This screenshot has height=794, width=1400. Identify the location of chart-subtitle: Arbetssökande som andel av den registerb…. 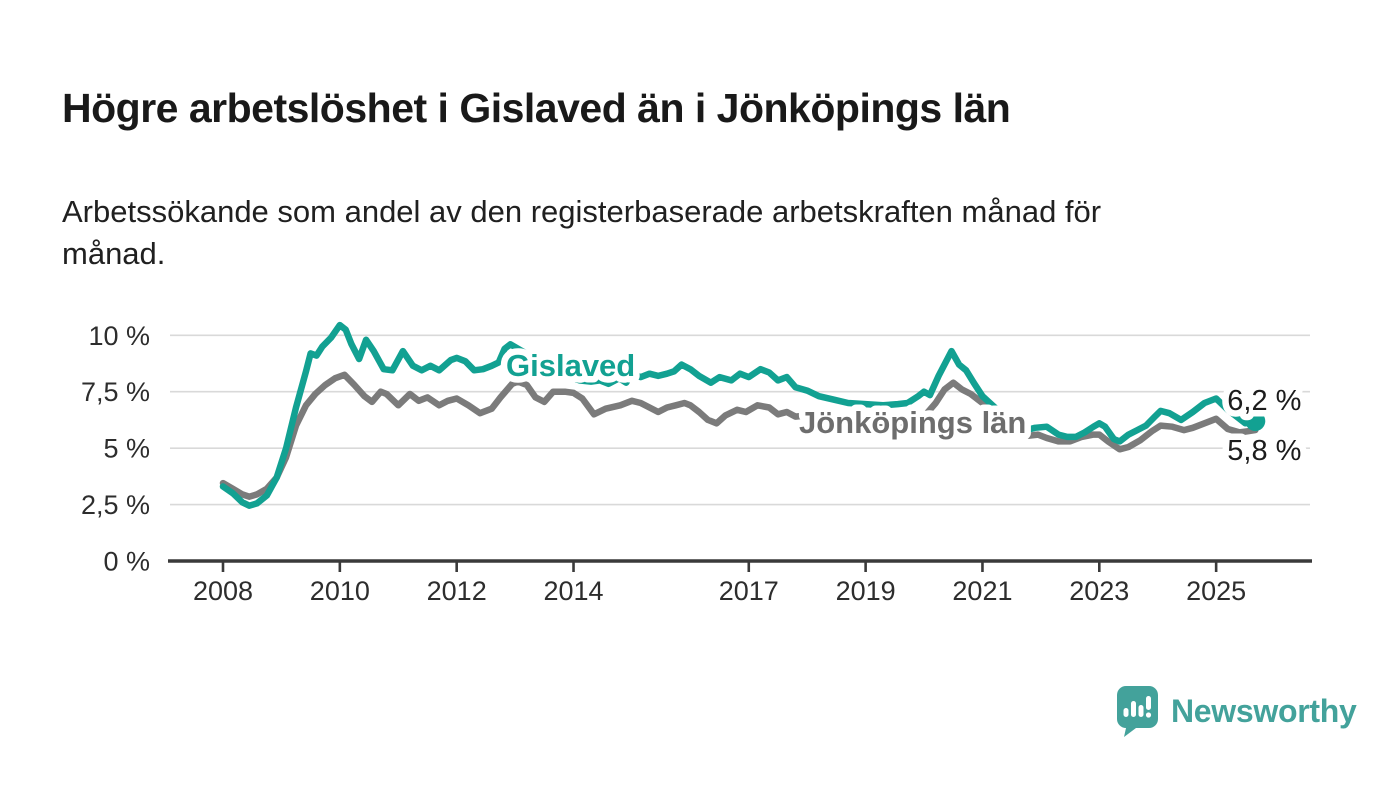
(582, 232).